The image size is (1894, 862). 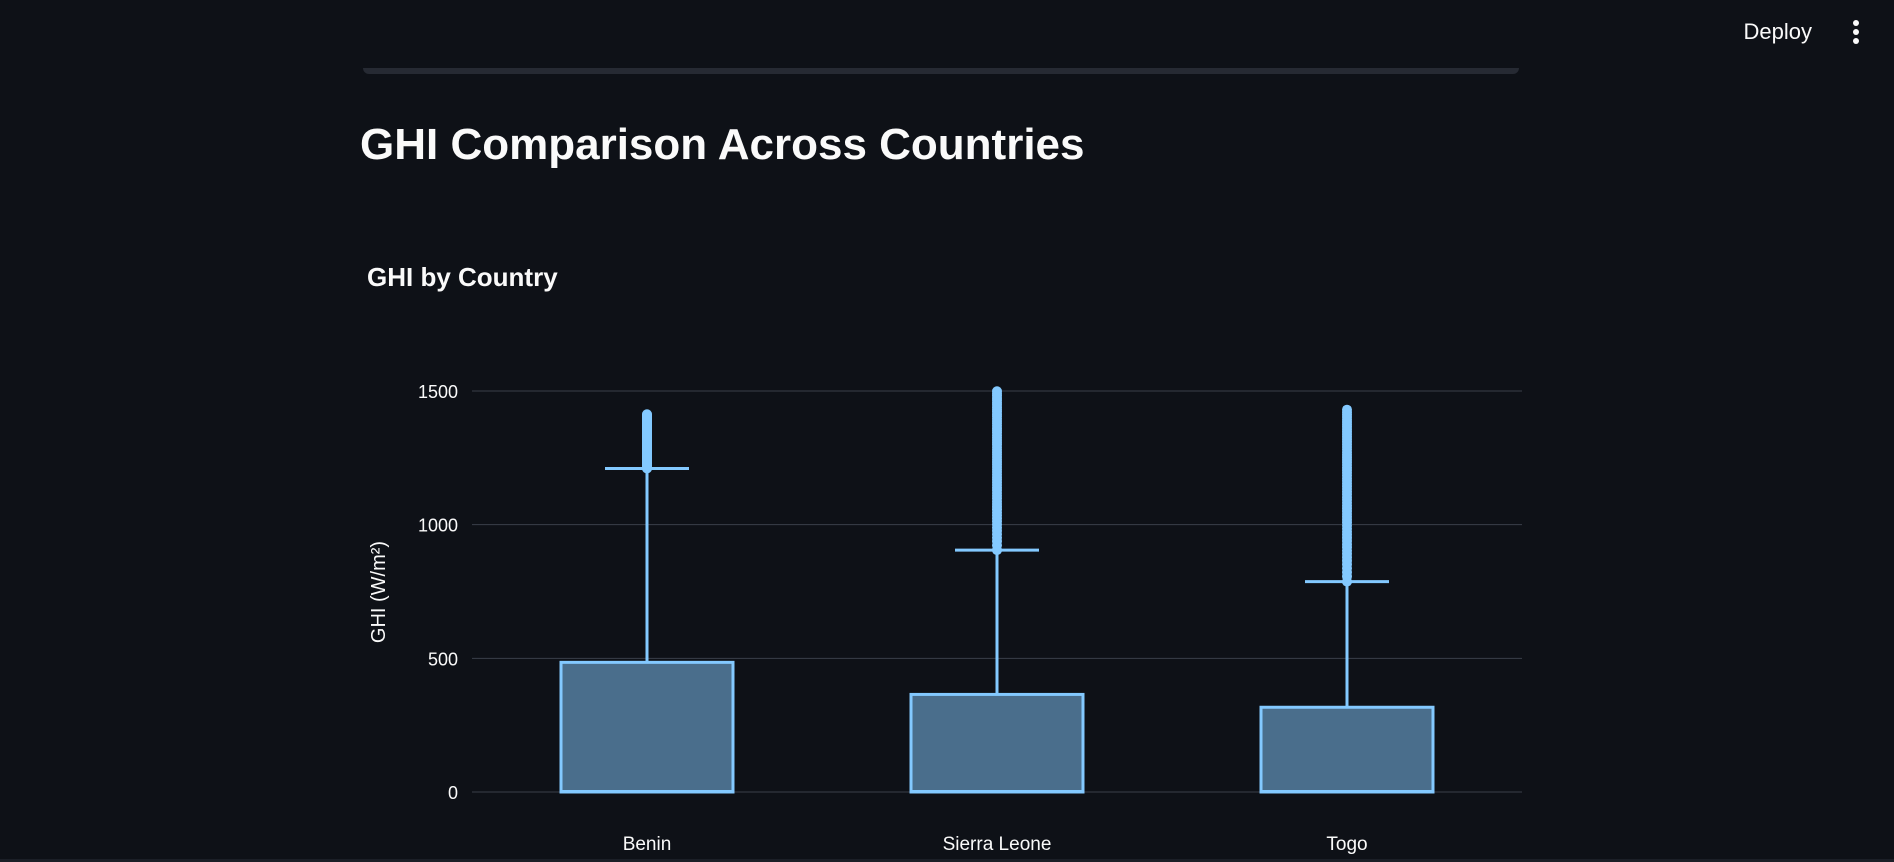 What do you see at coordinates (438, 392) in the screenshot?
I see `y-tick-label: 1500` at bounding box center [438, 392].